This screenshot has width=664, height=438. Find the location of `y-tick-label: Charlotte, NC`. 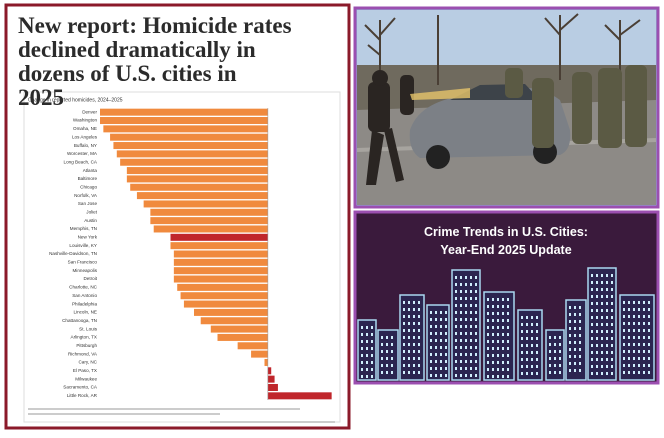

y-tick-label: Charlotte, NC is located at coordinates (83, 287).